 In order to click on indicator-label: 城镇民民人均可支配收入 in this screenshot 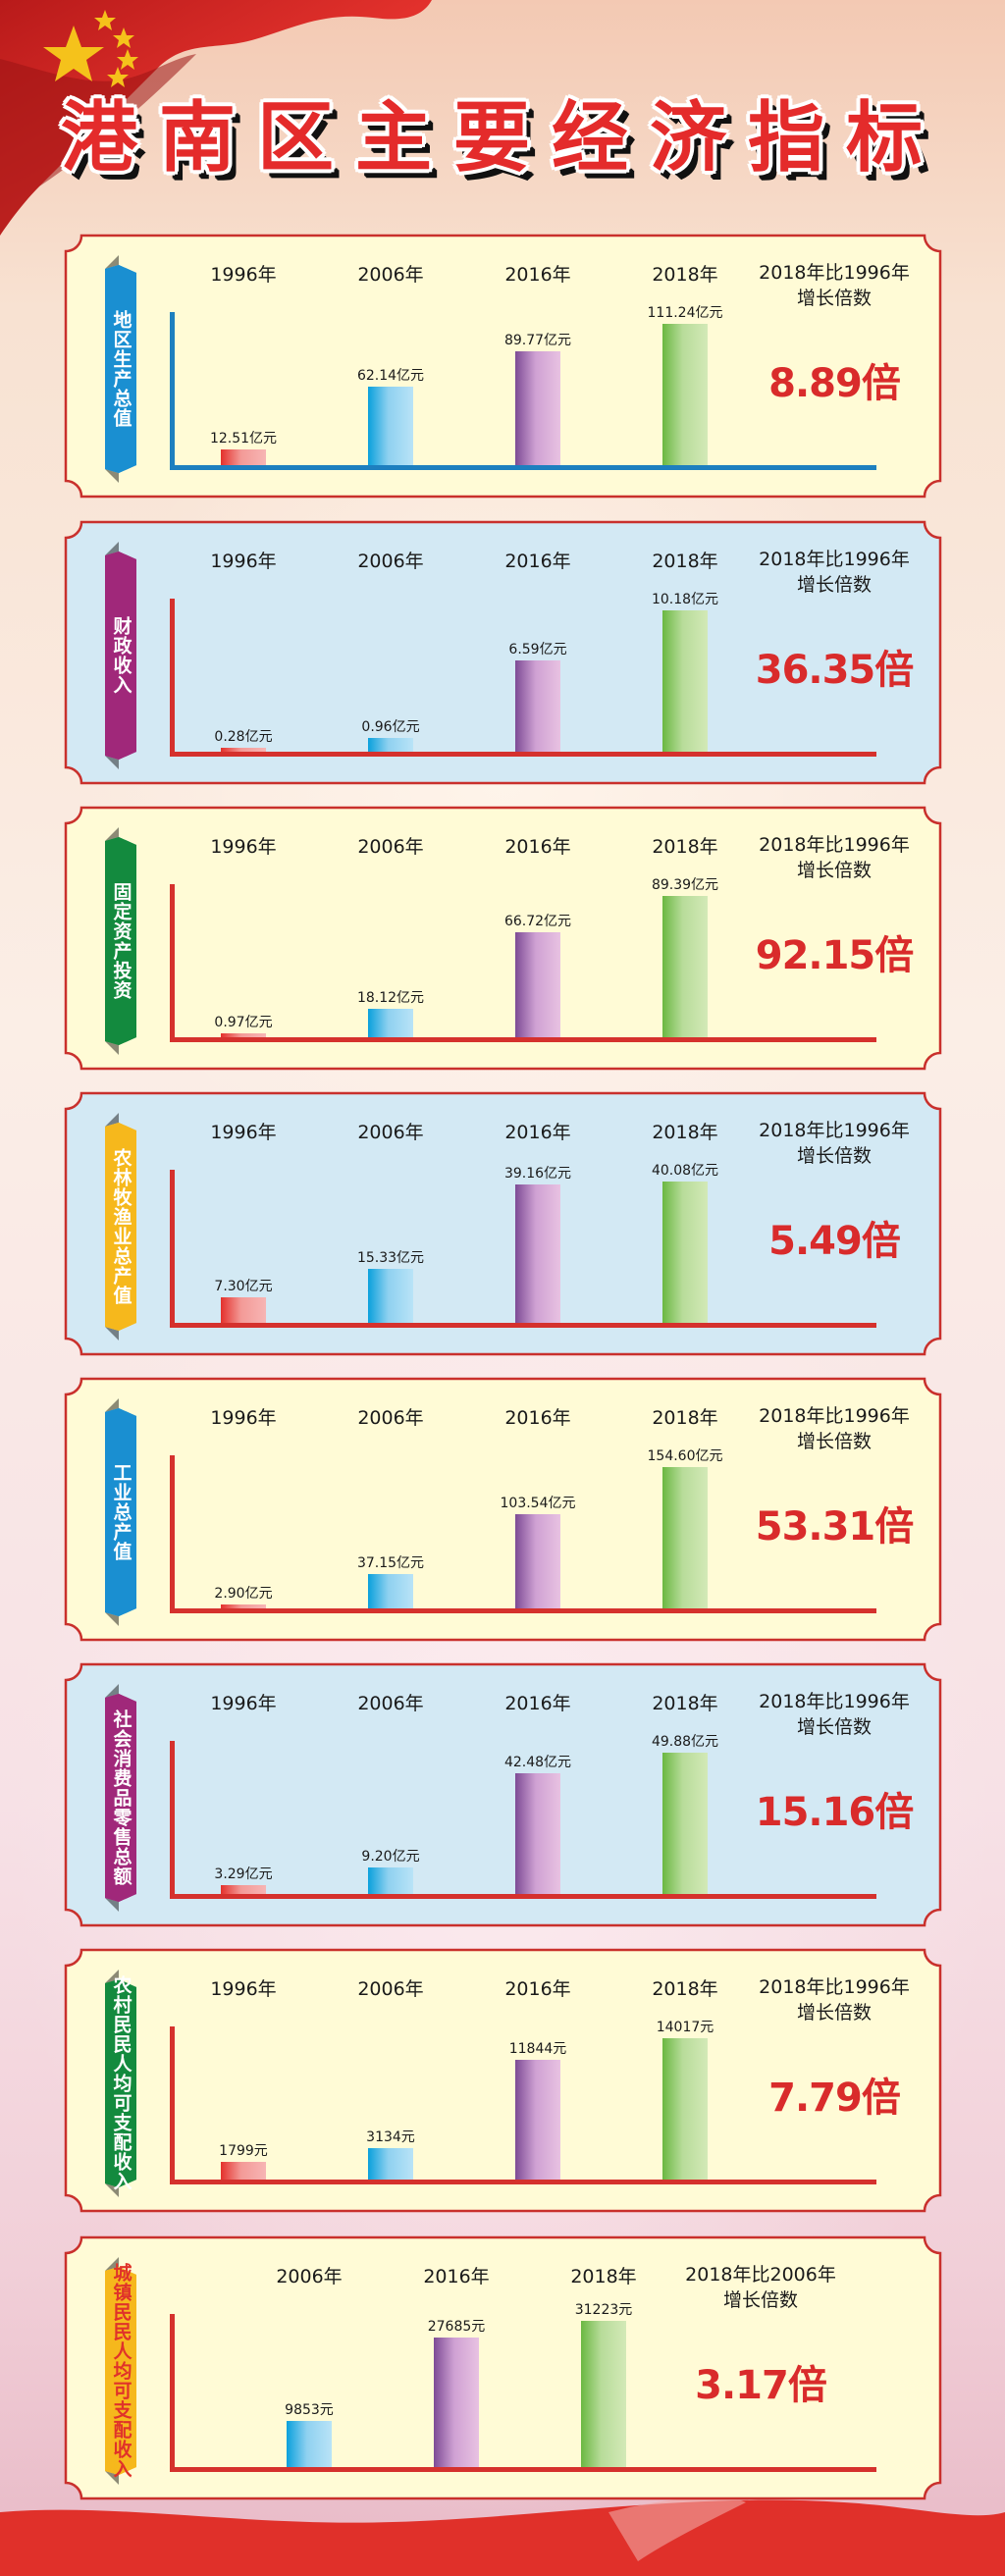, I will do `click(121, 2371)`.